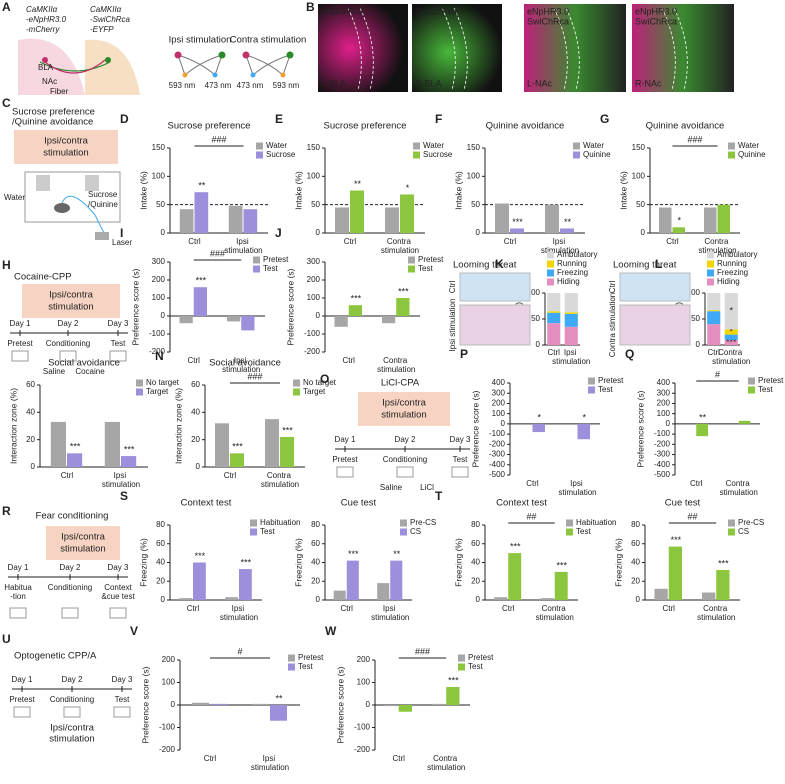 Image resolution: width=785 pixels, height=784 pixels. Describe the element at coordinates (655, 287) in the screenshot. I see `heatmap` at that location.